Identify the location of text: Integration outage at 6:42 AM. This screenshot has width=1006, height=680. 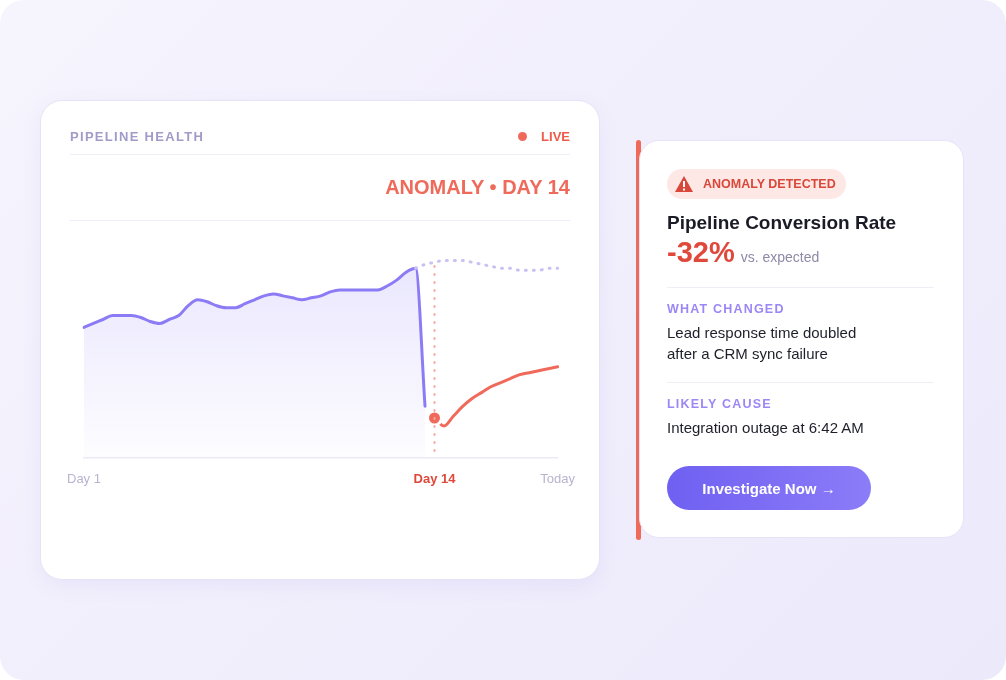
(766, 428).